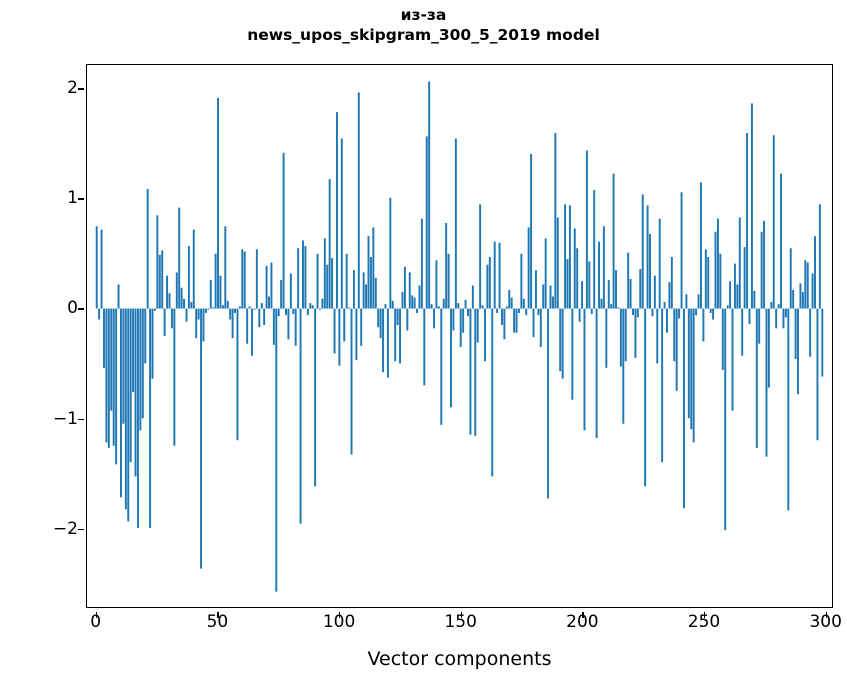  What do you see at coordinates (423, 15) in the screenshot?
I see `chart-title-line-1: из-за` at bounding box center [423, 15].